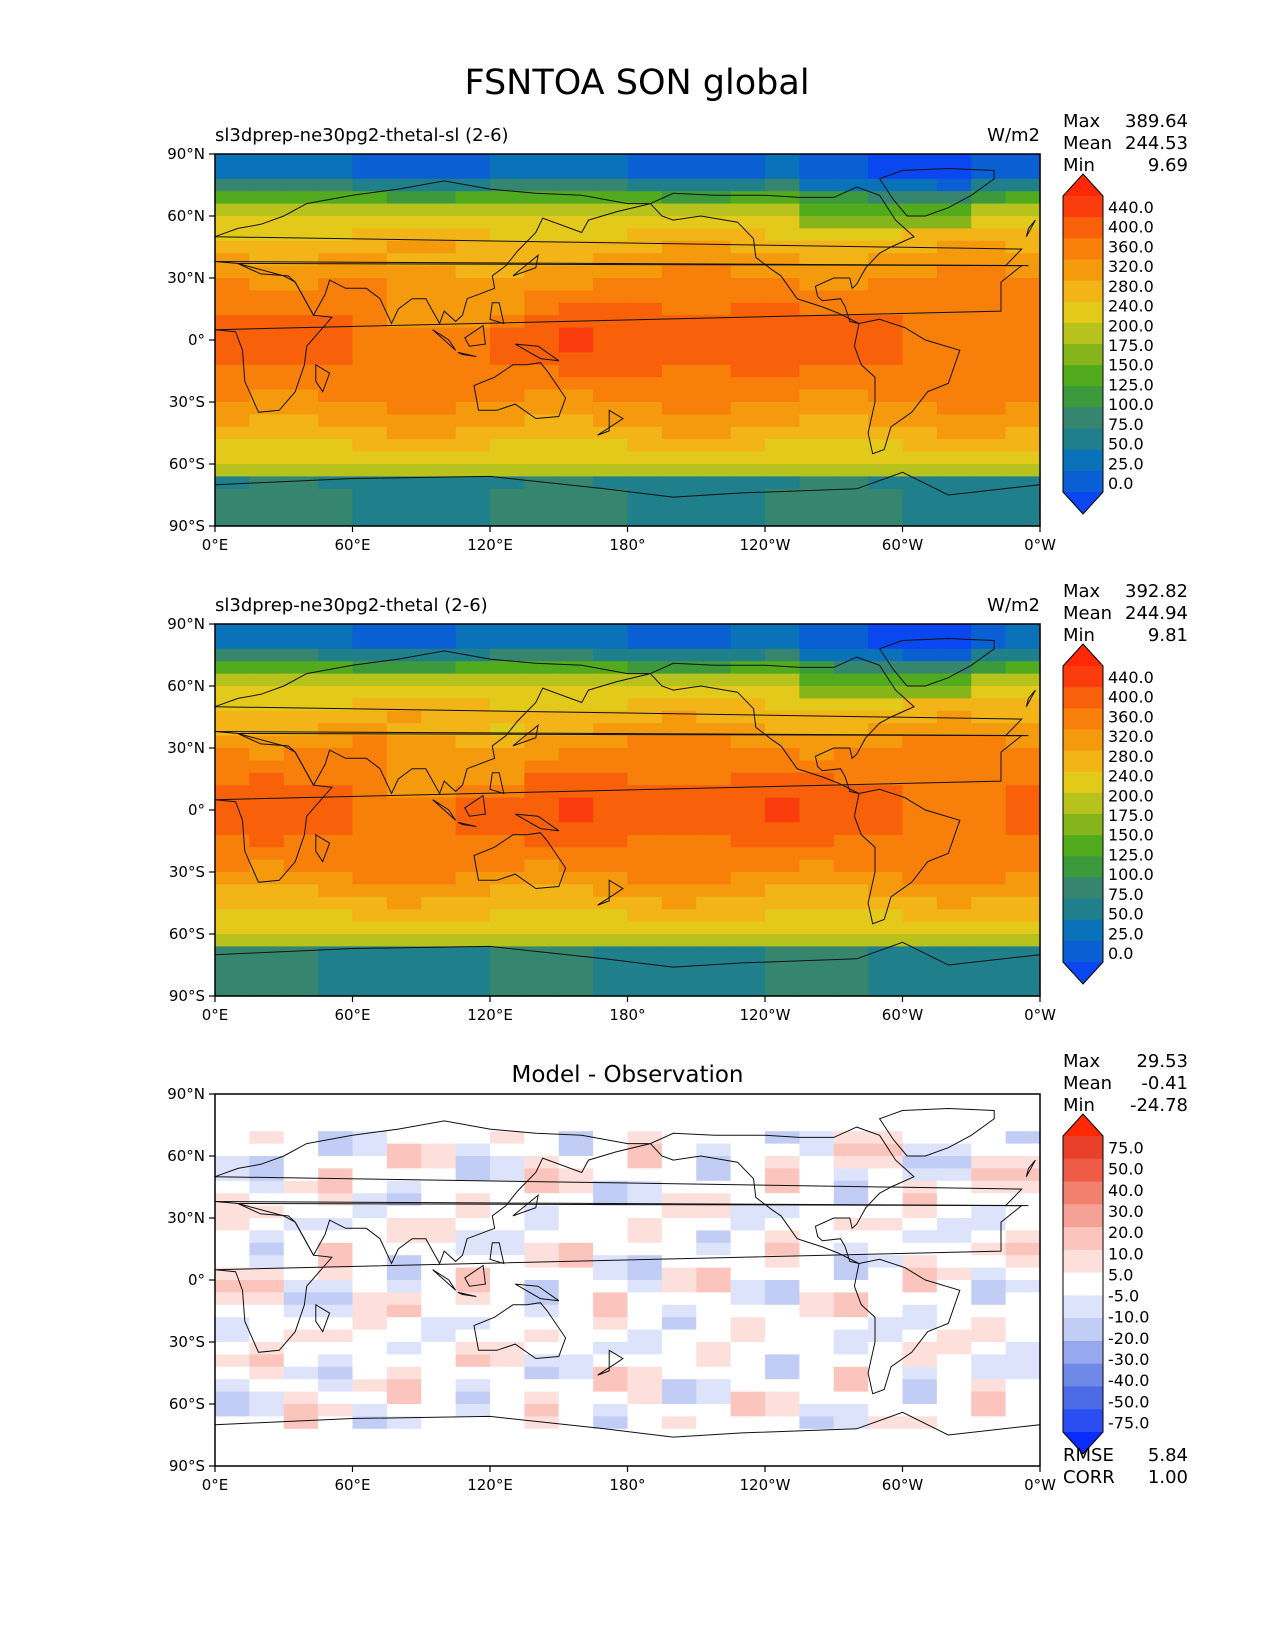  What do you see at coordinates (627, 817) in the screenshot?
I see `coastlines` at bounding box center [627, 817].